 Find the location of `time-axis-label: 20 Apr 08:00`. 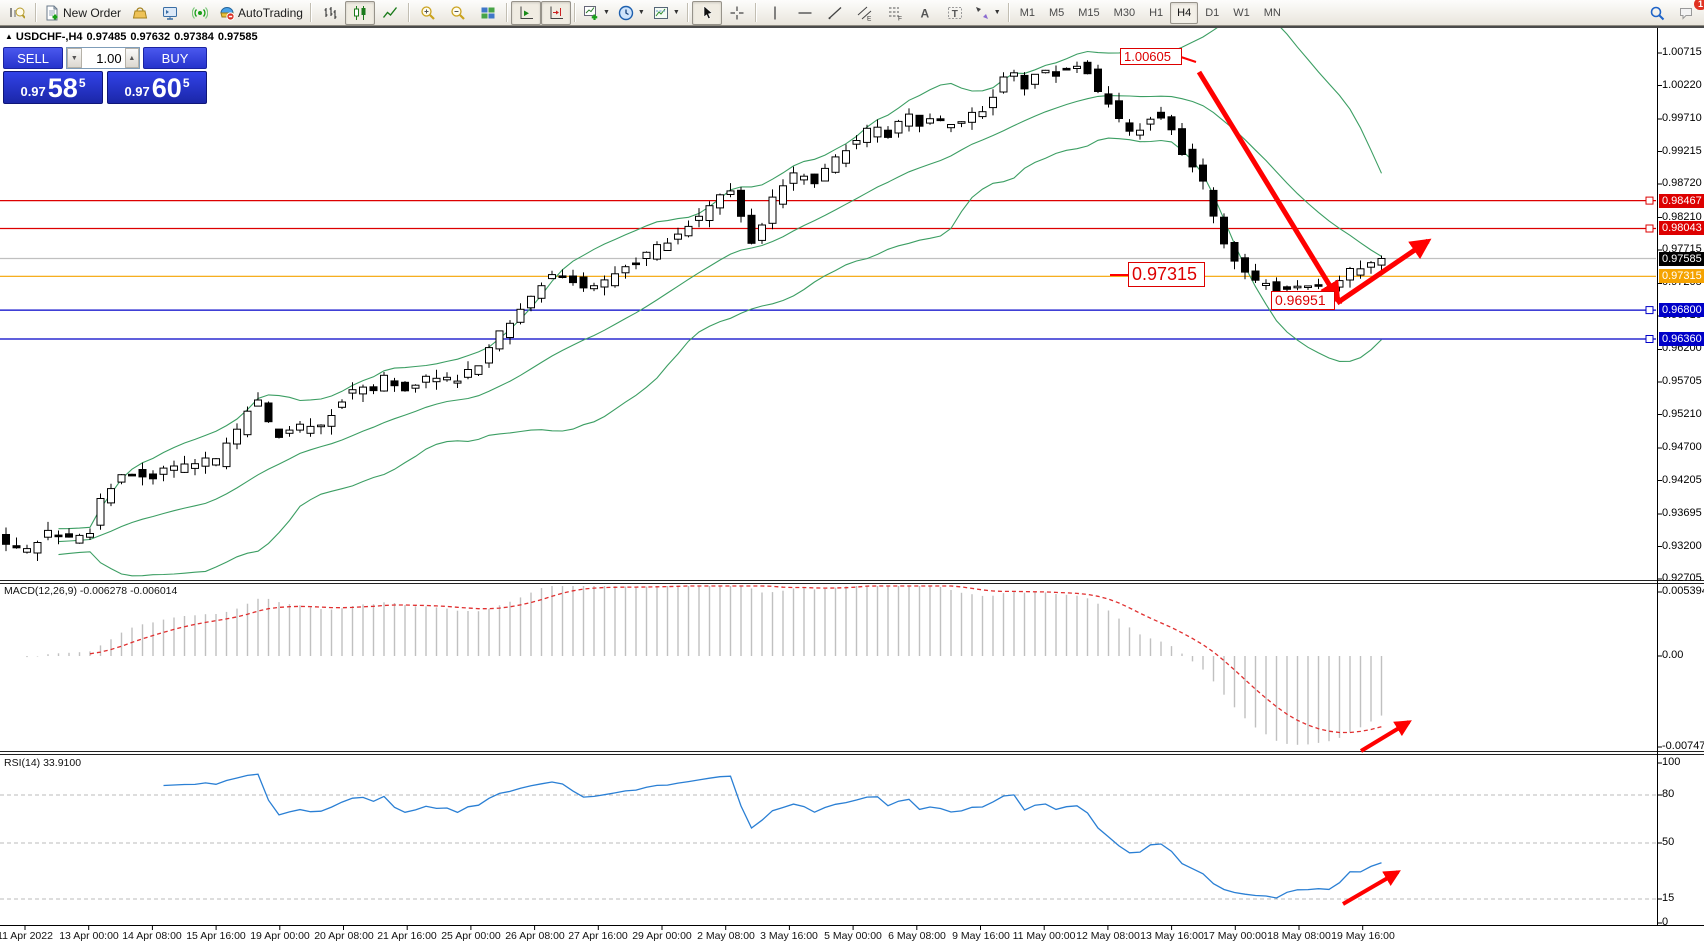

time-axis-label: 20 Apr 08:00 is located at coordinates (344, 936).